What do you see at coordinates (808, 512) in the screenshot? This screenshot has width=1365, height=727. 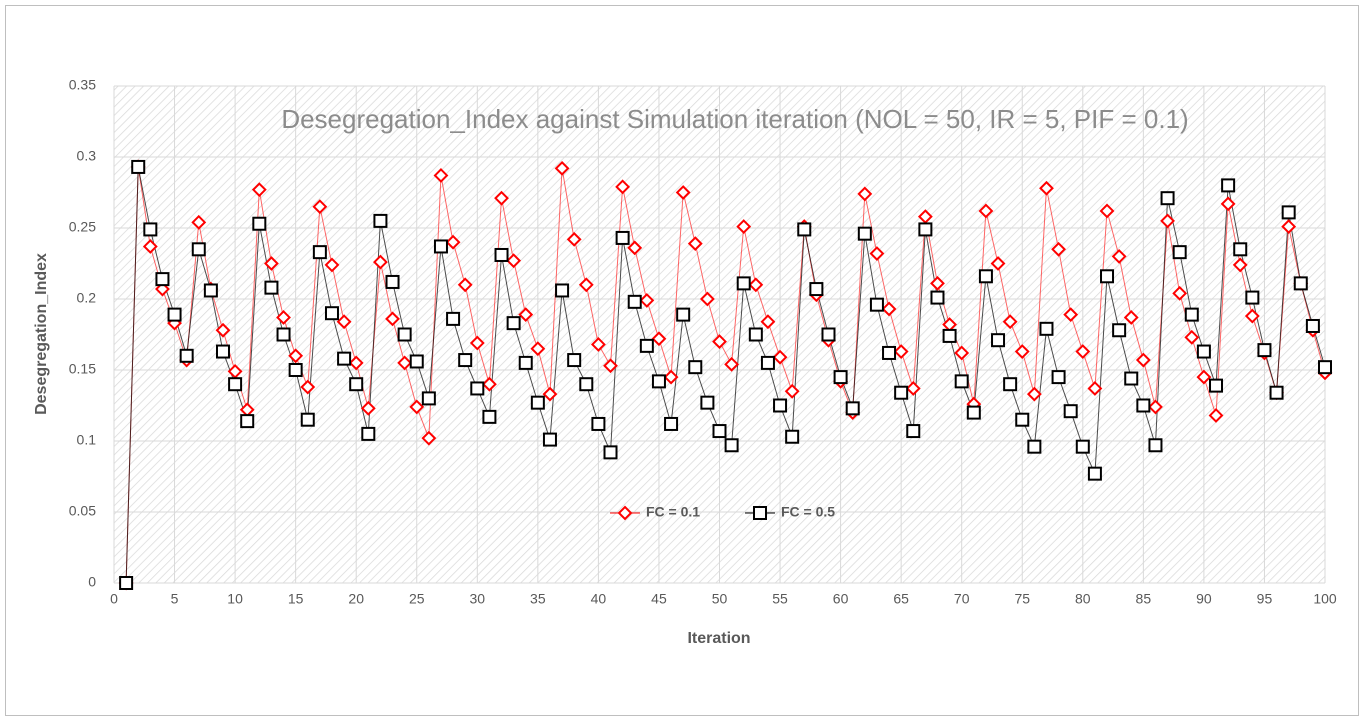 I see `legend-label: FC = 0.5` at bounding box center [808, 512].